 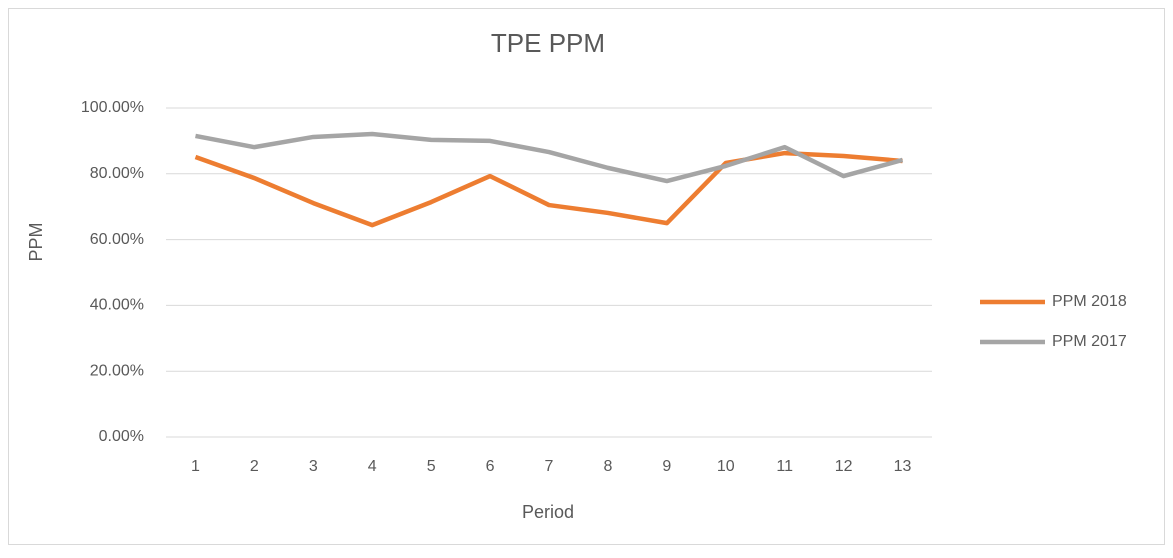 What do you see at coordinates (117, 239) in the screenshot?
I see `y-tick-label: 60.00%` at bounding box center [117, 239].